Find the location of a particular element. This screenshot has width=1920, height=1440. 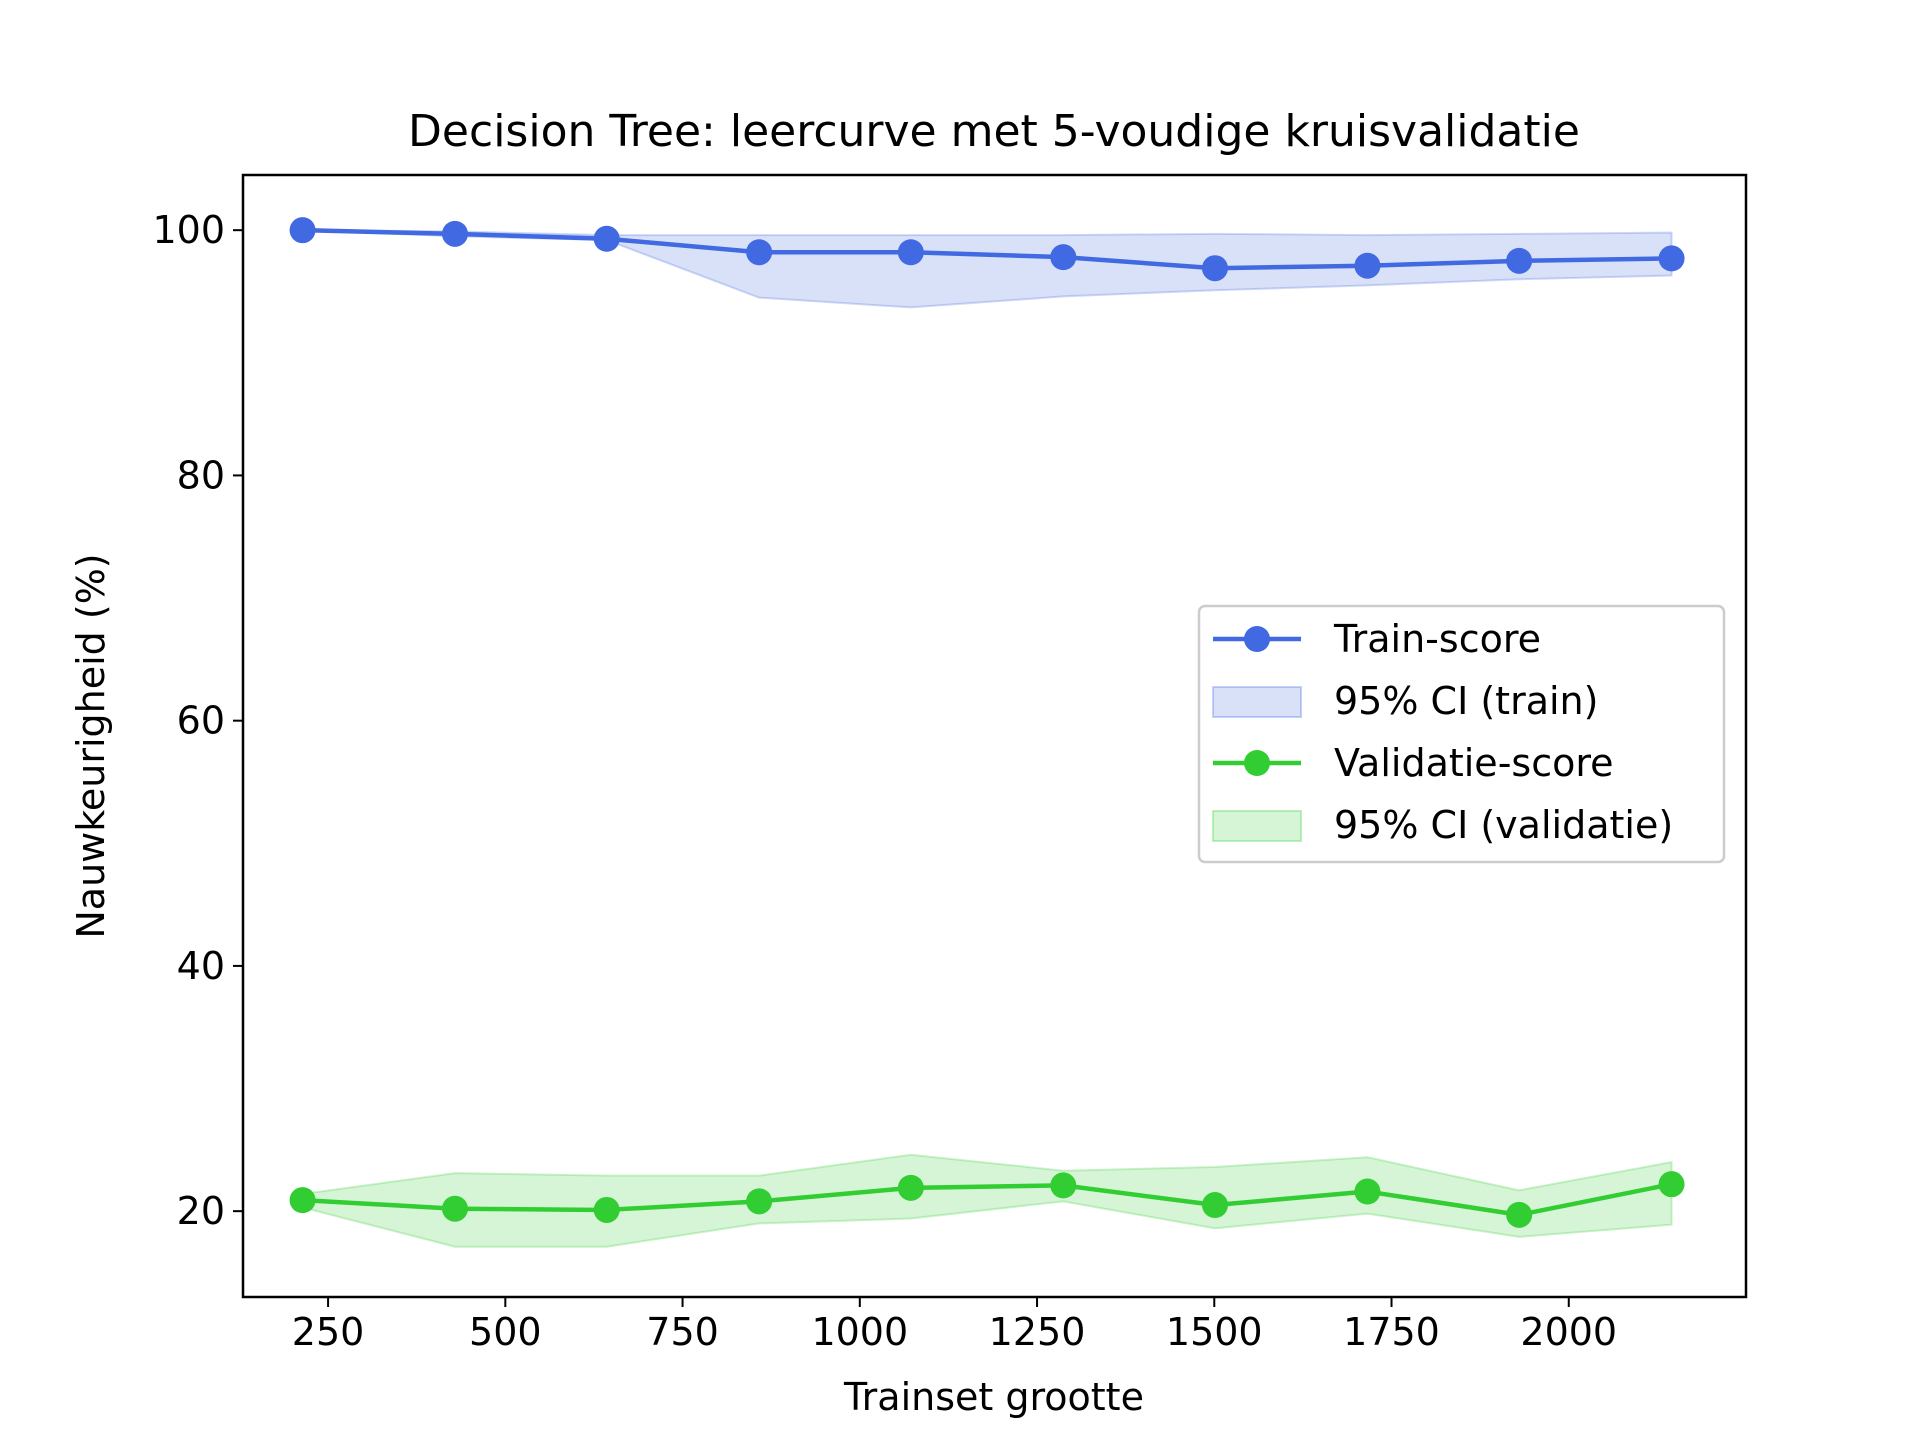

legend-swatch-ci-validatie is located at coordinates (1257, 826).